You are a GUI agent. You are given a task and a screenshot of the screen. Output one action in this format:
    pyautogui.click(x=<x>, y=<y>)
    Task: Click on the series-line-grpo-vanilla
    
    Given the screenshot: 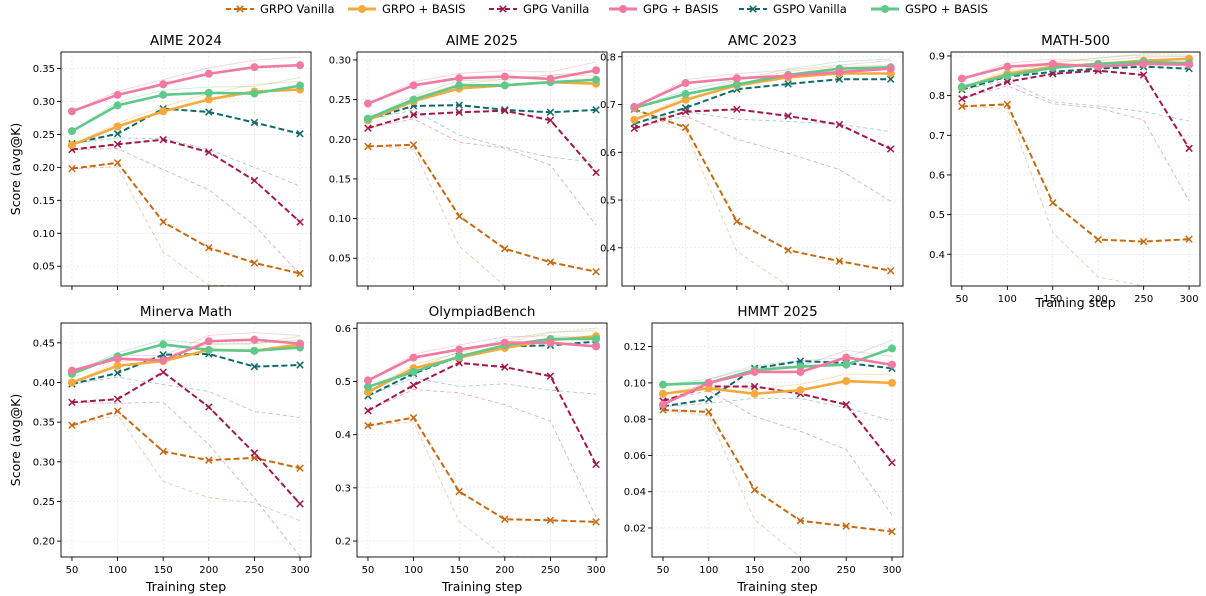 What is the action you would take?
    pyautogui.click(x=482, y=469)
    